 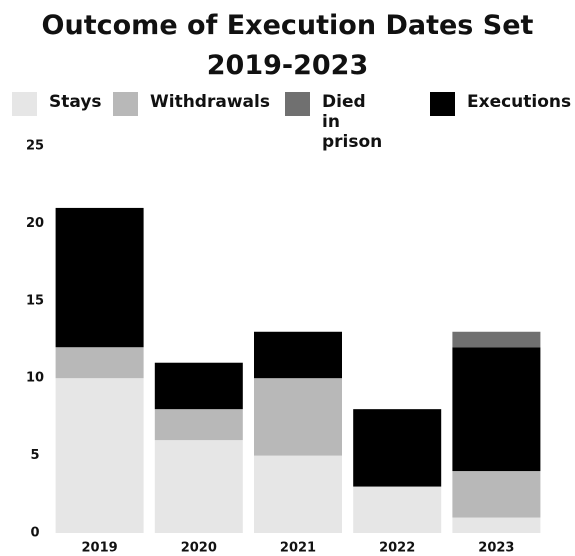 I want to click on legend-label: Died in prison, so click(x=352, y=122).